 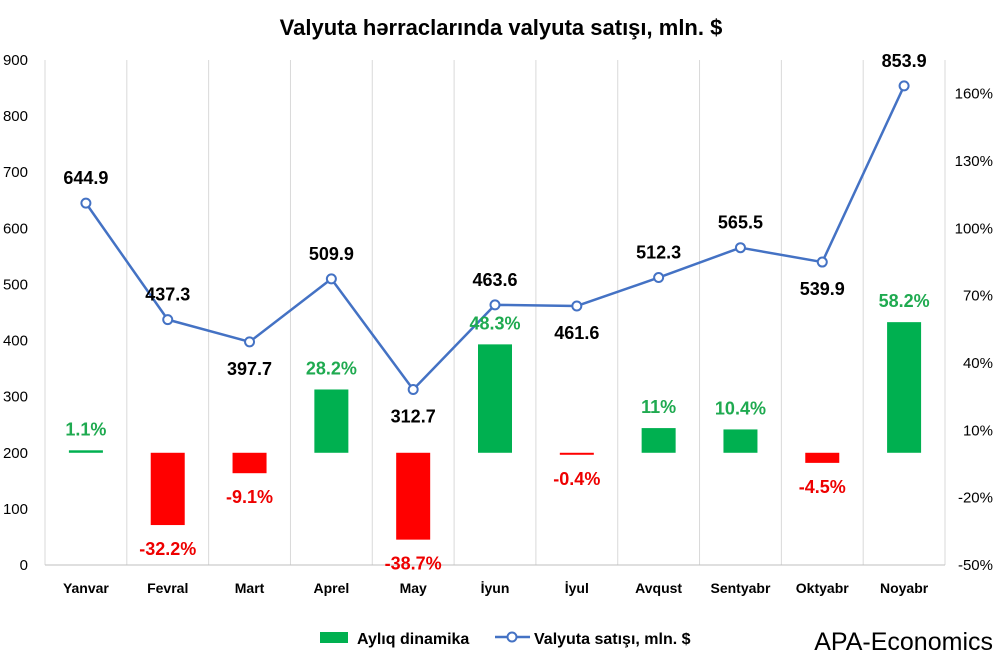 I want to click on x-tick-label: Noyabr, so click(x=904, y=588).